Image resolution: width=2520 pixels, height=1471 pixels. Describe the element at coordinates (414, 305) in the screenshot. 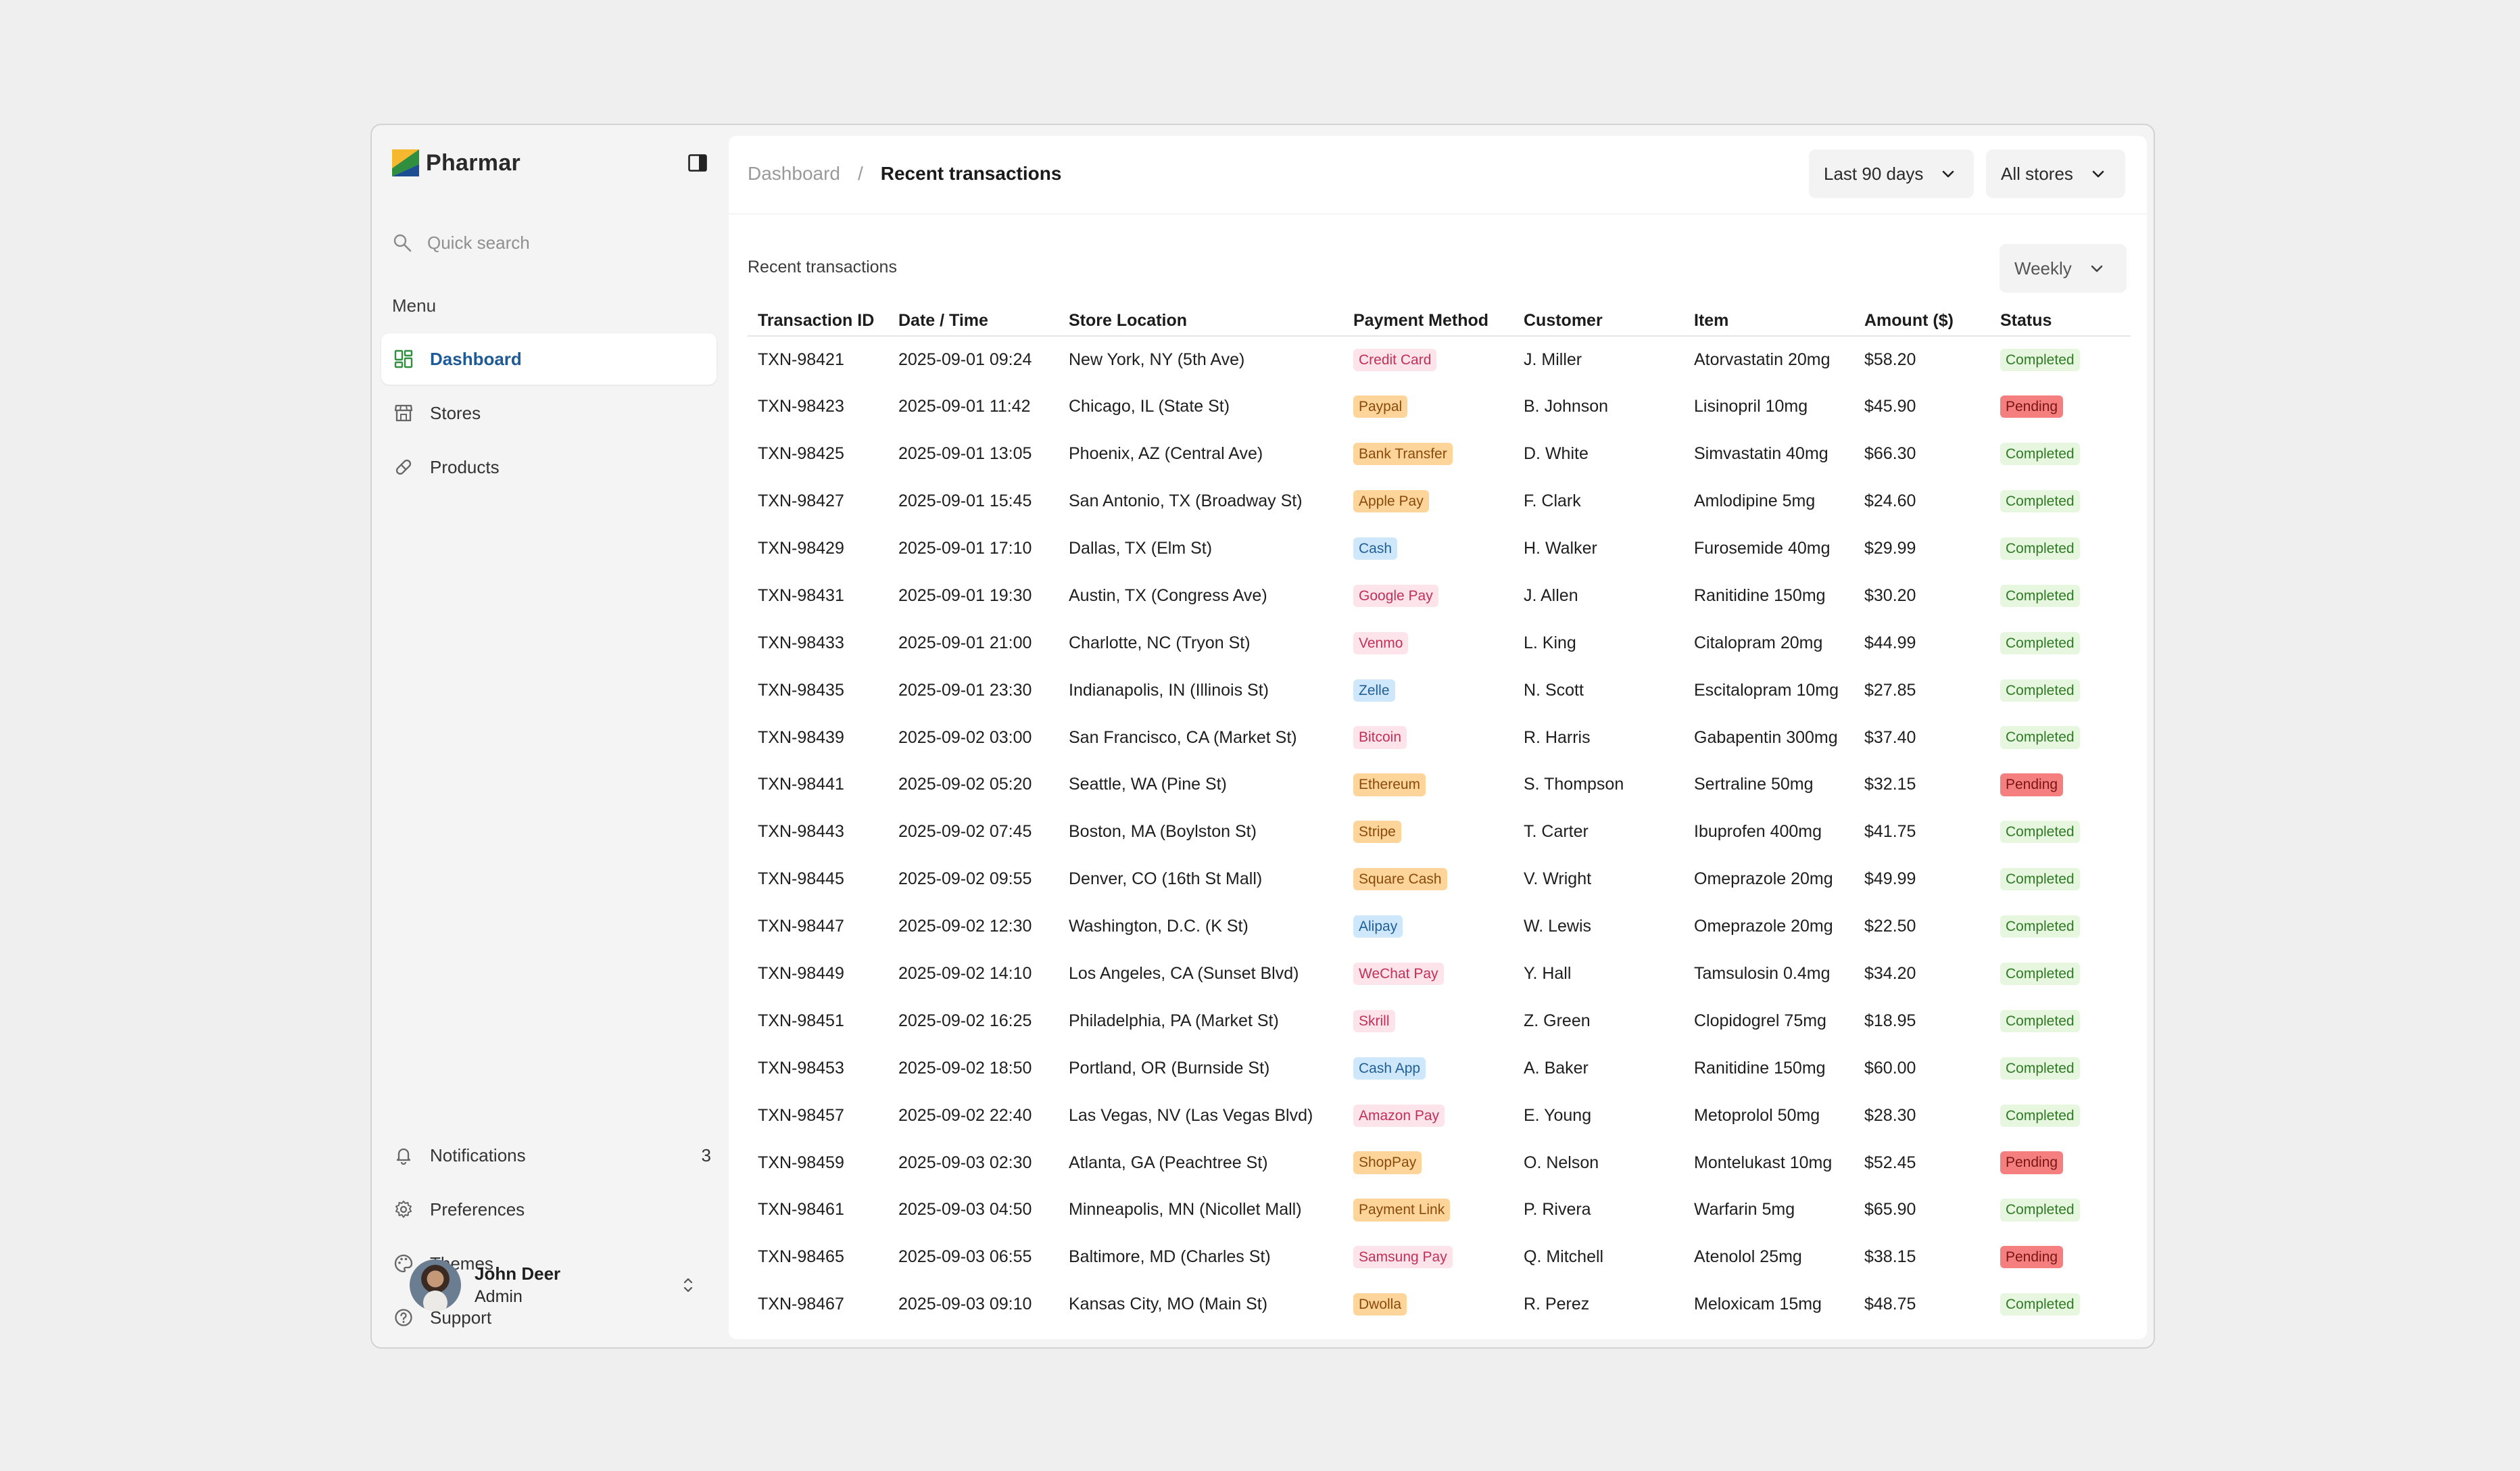

I see `menu-heading: Menu` at that location.